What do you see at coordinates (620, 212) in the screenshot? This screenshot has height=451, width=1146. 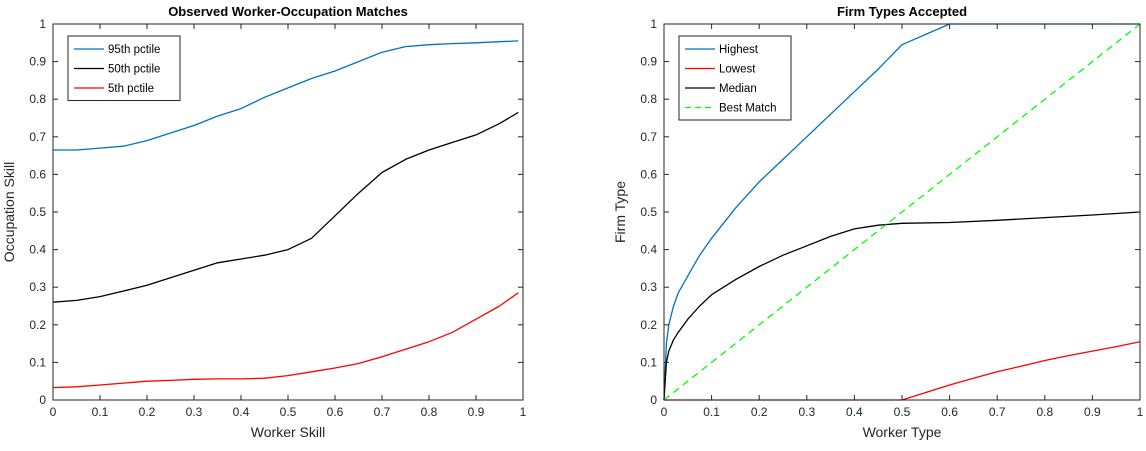 I see `y-axis-label: Firm Type` at bounding box center [620, 212].